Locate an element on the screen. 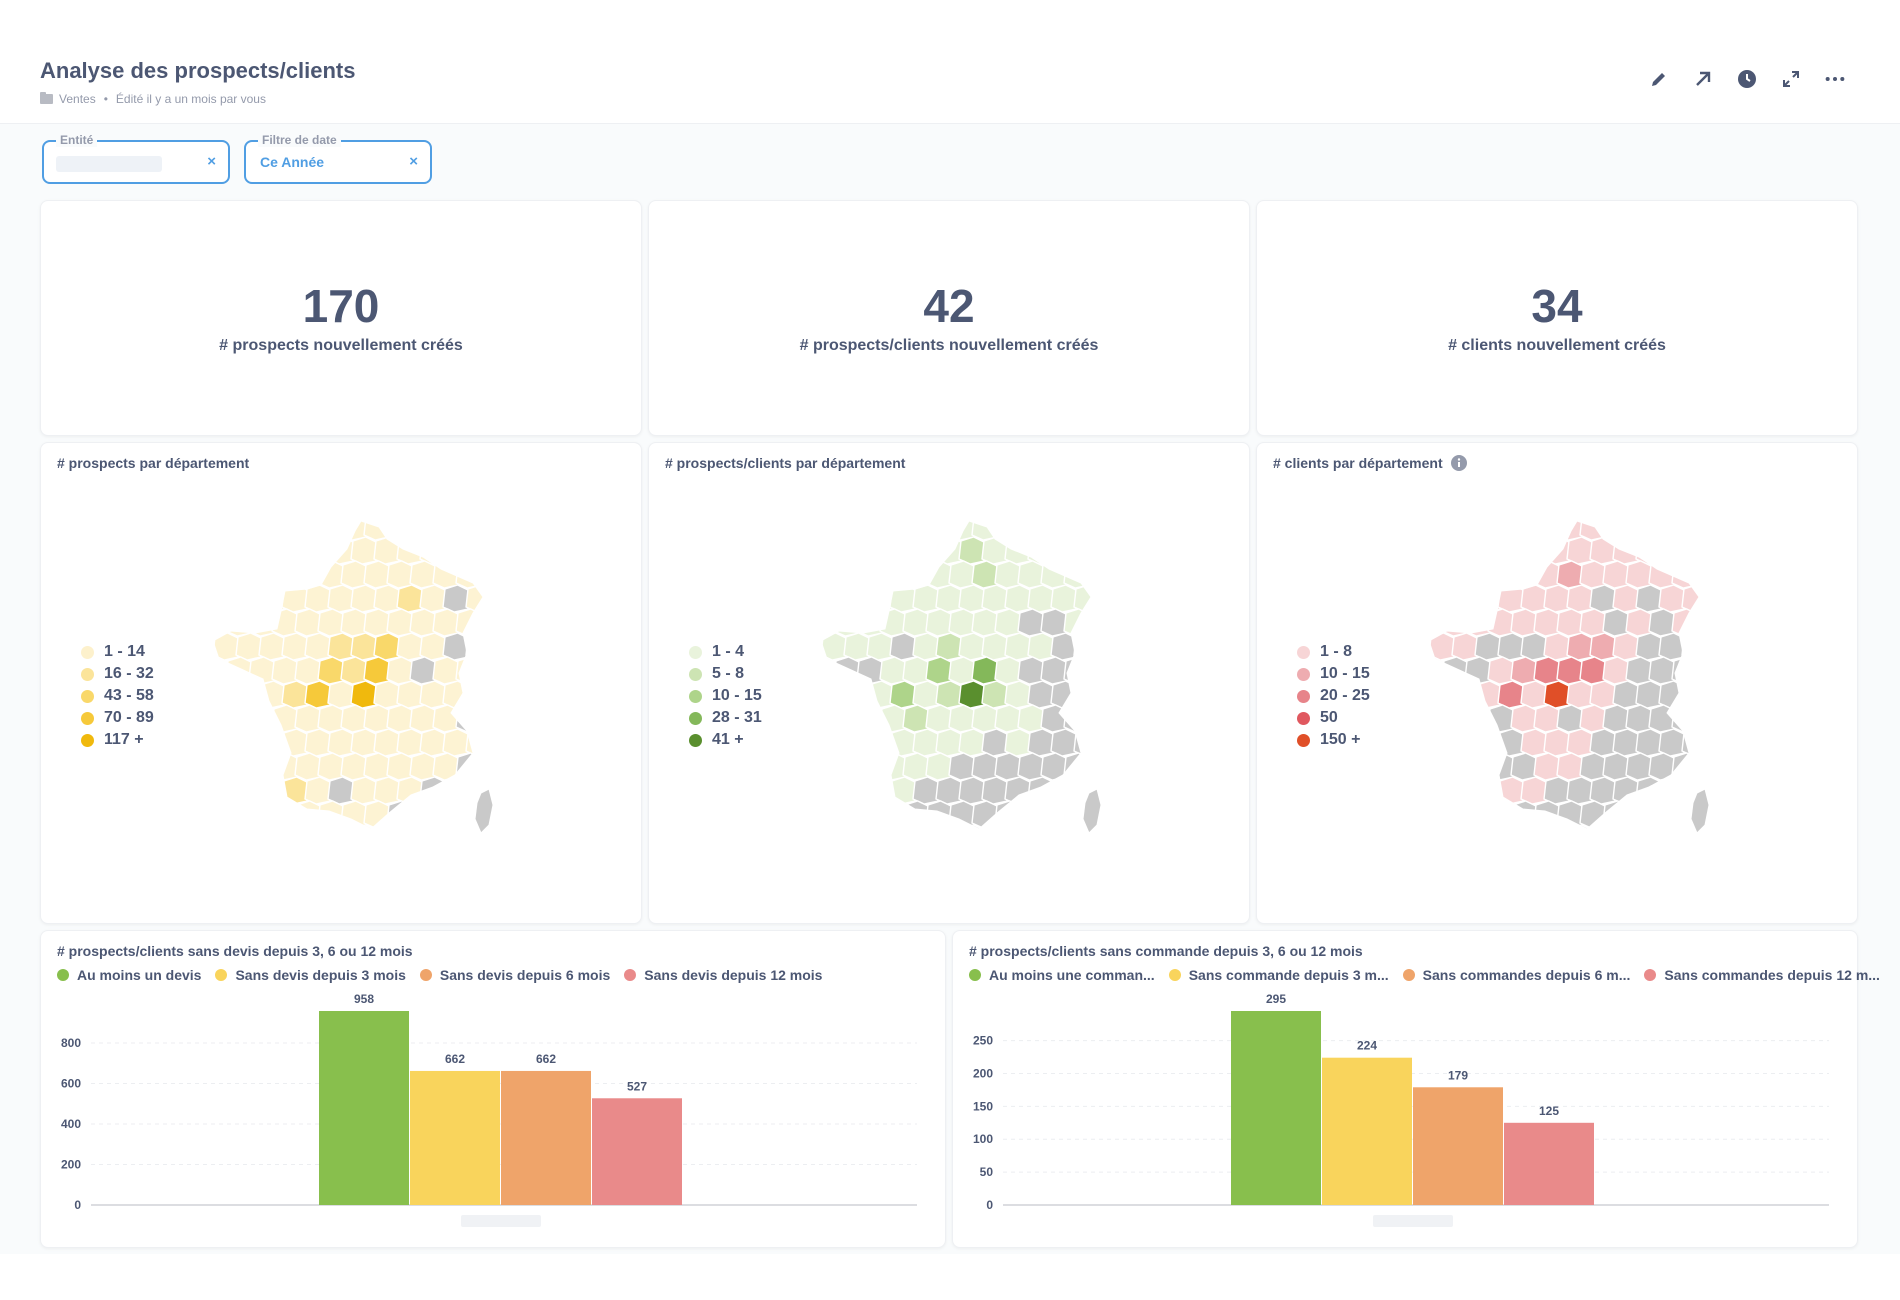 This screenshot has width=1900, height=1300. scalar-label: # clients nouvellement créés is located at coordinates (1557, 345).